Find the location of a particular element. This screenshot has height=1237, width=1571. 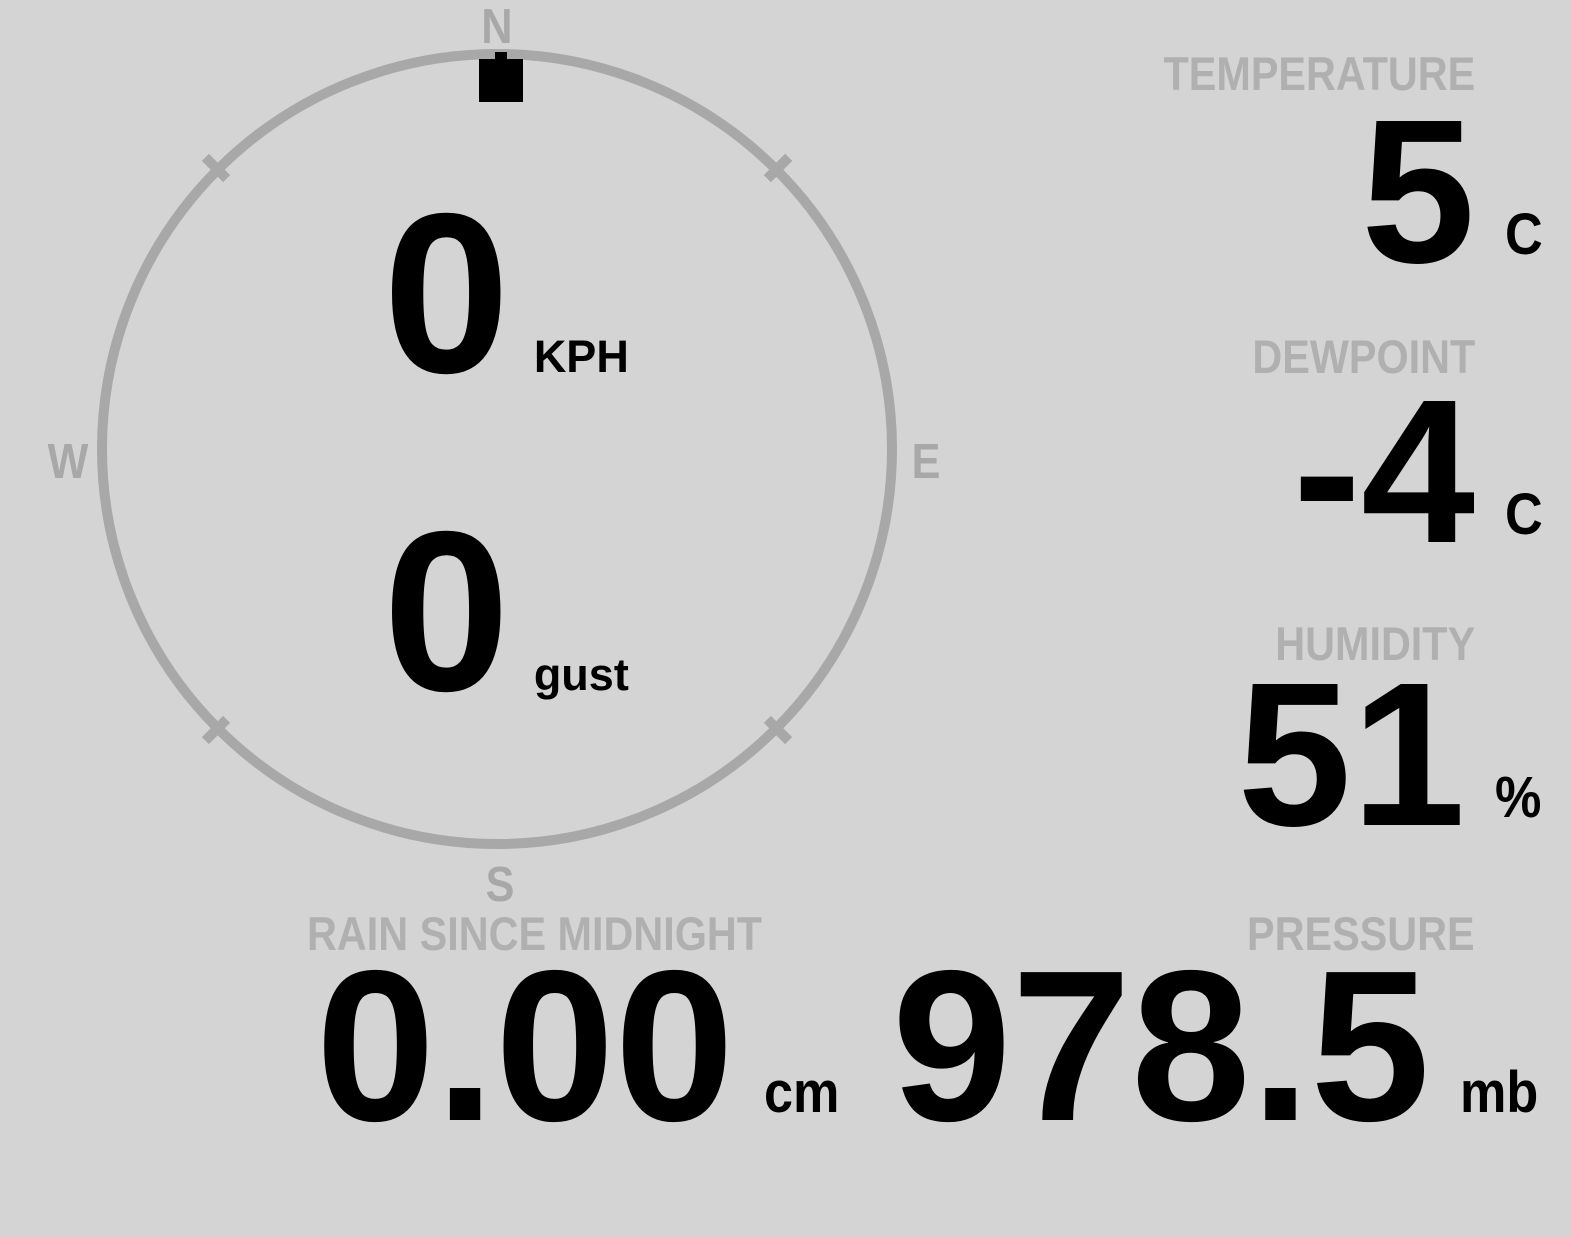

humidity-label: HUMIDITY is located at coordinates (1375, 643).